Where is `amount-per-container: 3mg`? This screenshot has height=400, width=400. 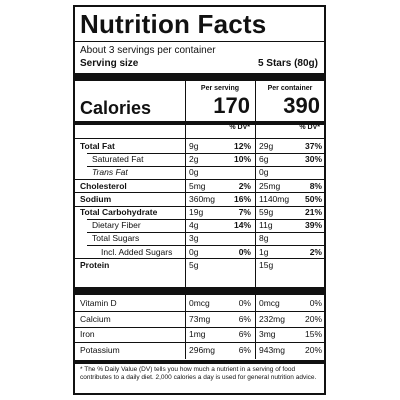 amount-per-container: 3mg is located at coordinates (267, 334).